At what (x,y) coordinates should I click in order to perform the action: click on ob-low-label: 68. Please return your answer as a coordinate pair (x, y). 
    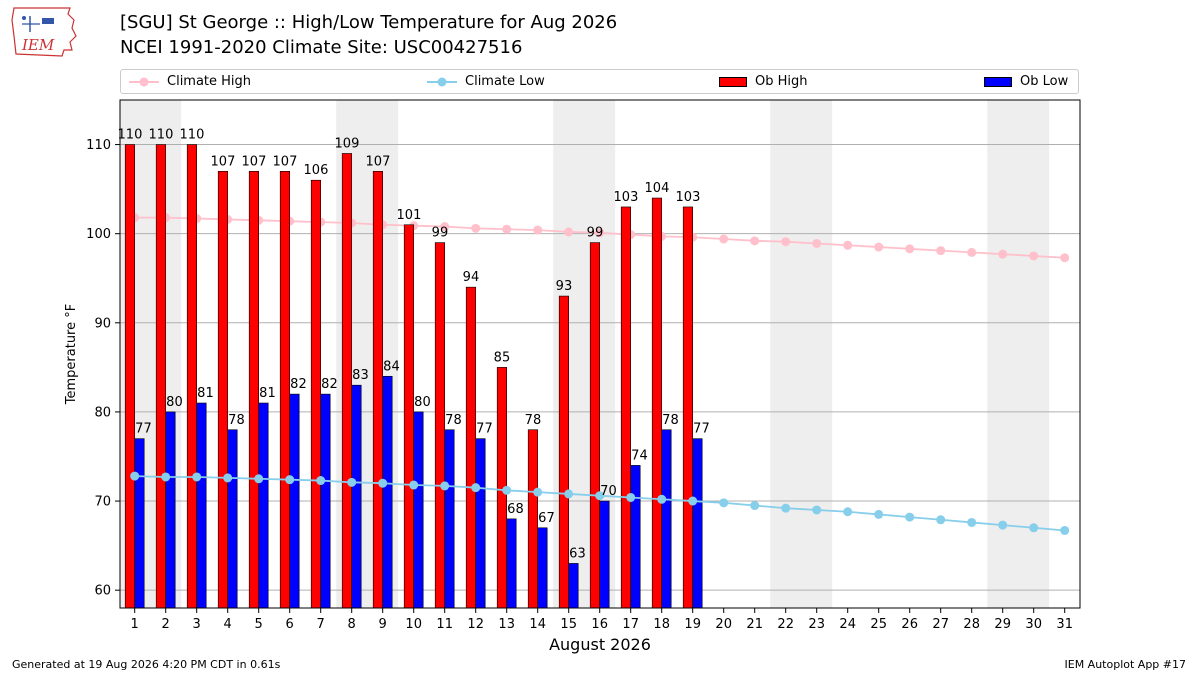
    Looking at the image, I should click on (515, 509).